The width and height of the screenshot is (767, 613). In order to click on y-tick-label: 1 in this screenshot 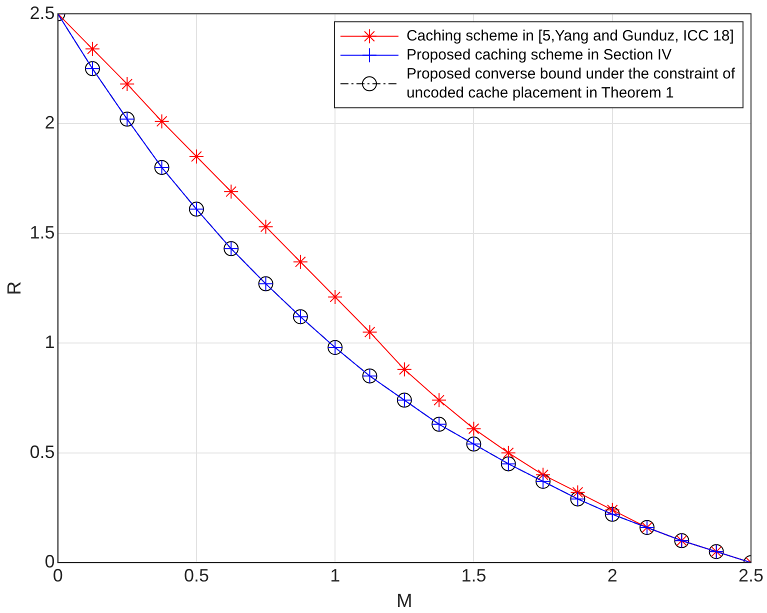, I will do `click(49, 342)`.